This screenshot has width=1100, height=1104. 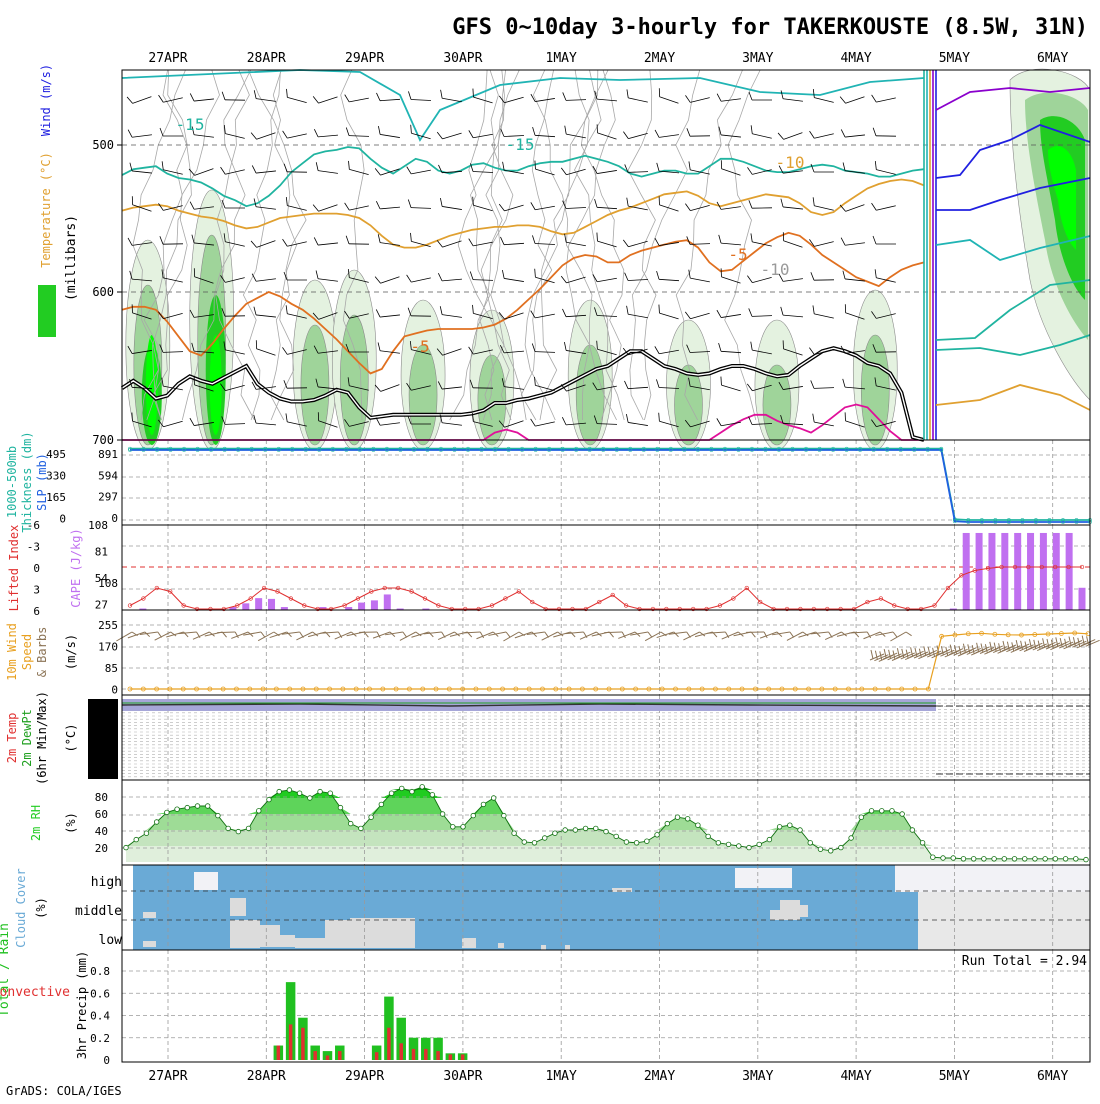 I want to click on upper-ytick: 600, so click(x=103, y=292).